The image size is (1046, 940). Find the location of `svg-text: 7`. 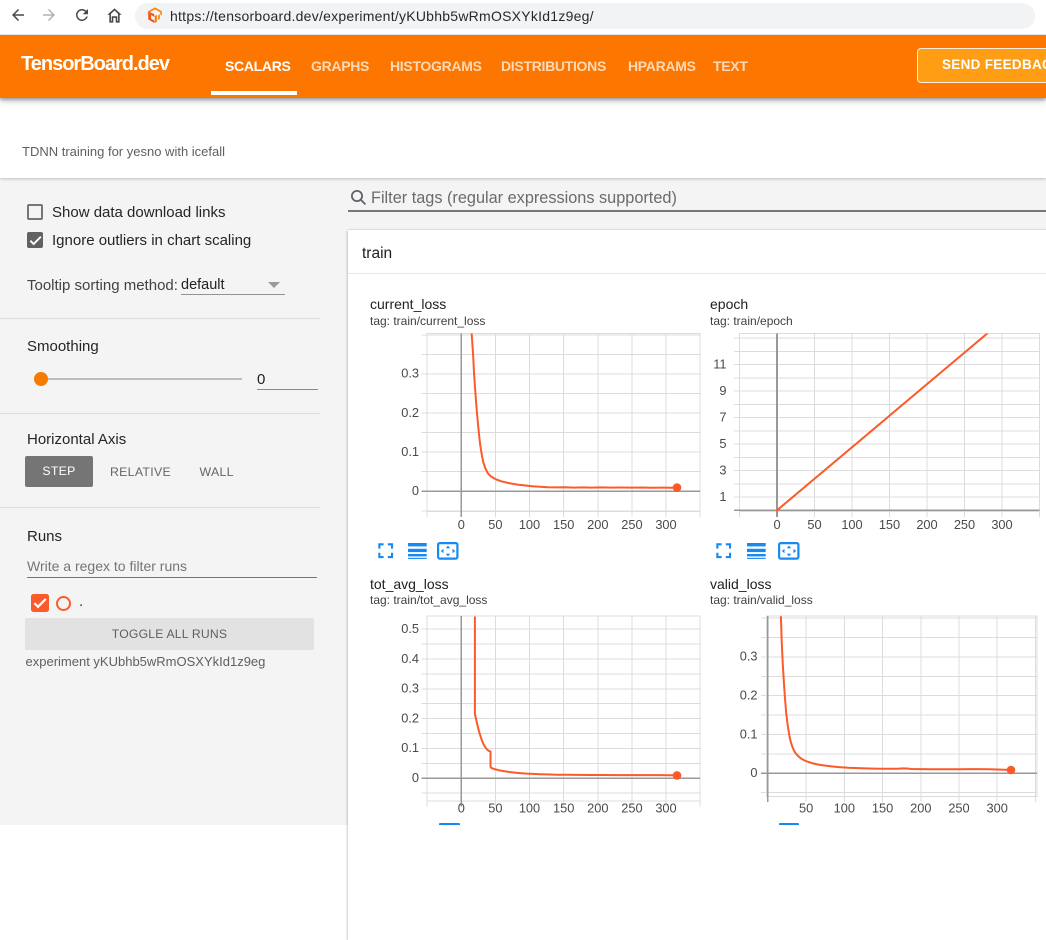

svg-text: 7 is located at coordinates (722, 416).